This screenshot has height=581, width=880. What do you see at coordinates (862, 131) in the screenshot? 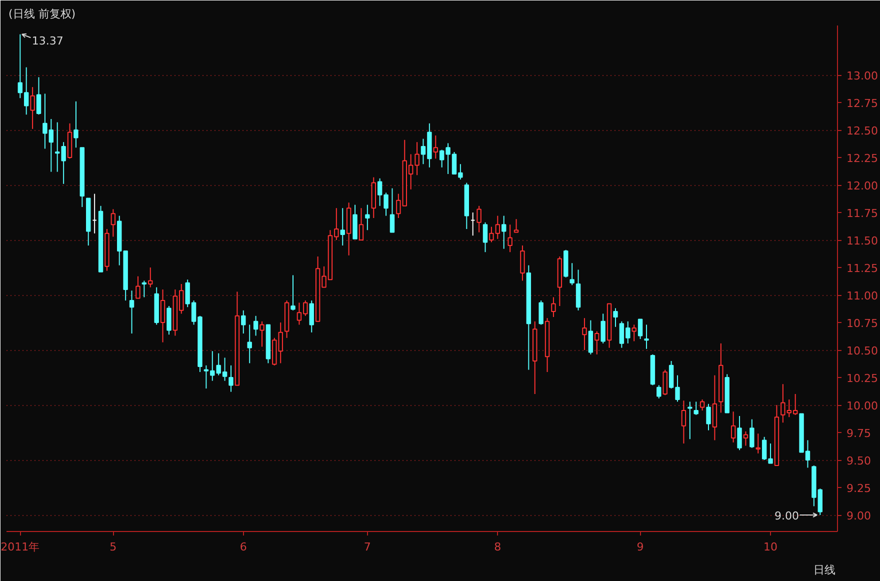
I see `y-tick-label: 12.50` at bounding box center [862, 131].